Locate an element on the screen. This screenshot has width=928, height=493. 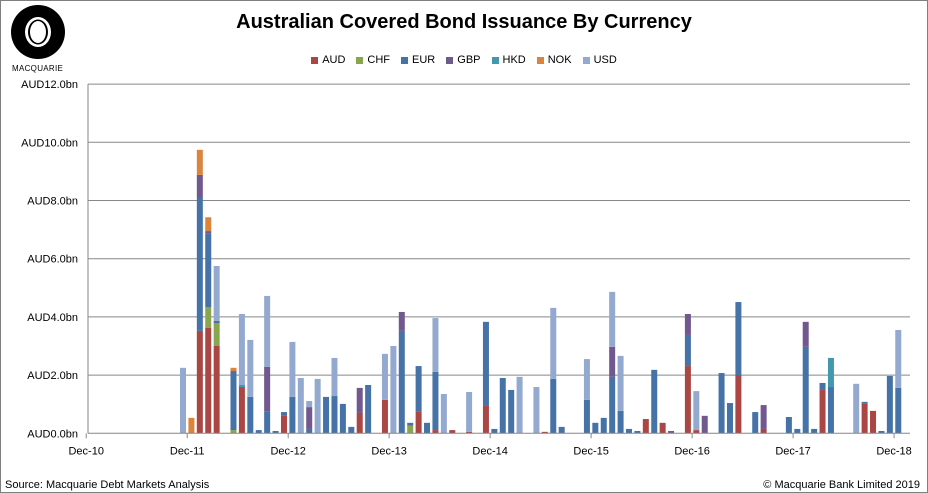
y-tick-label: AUD12.0bn is located at coordinates (49, 85).